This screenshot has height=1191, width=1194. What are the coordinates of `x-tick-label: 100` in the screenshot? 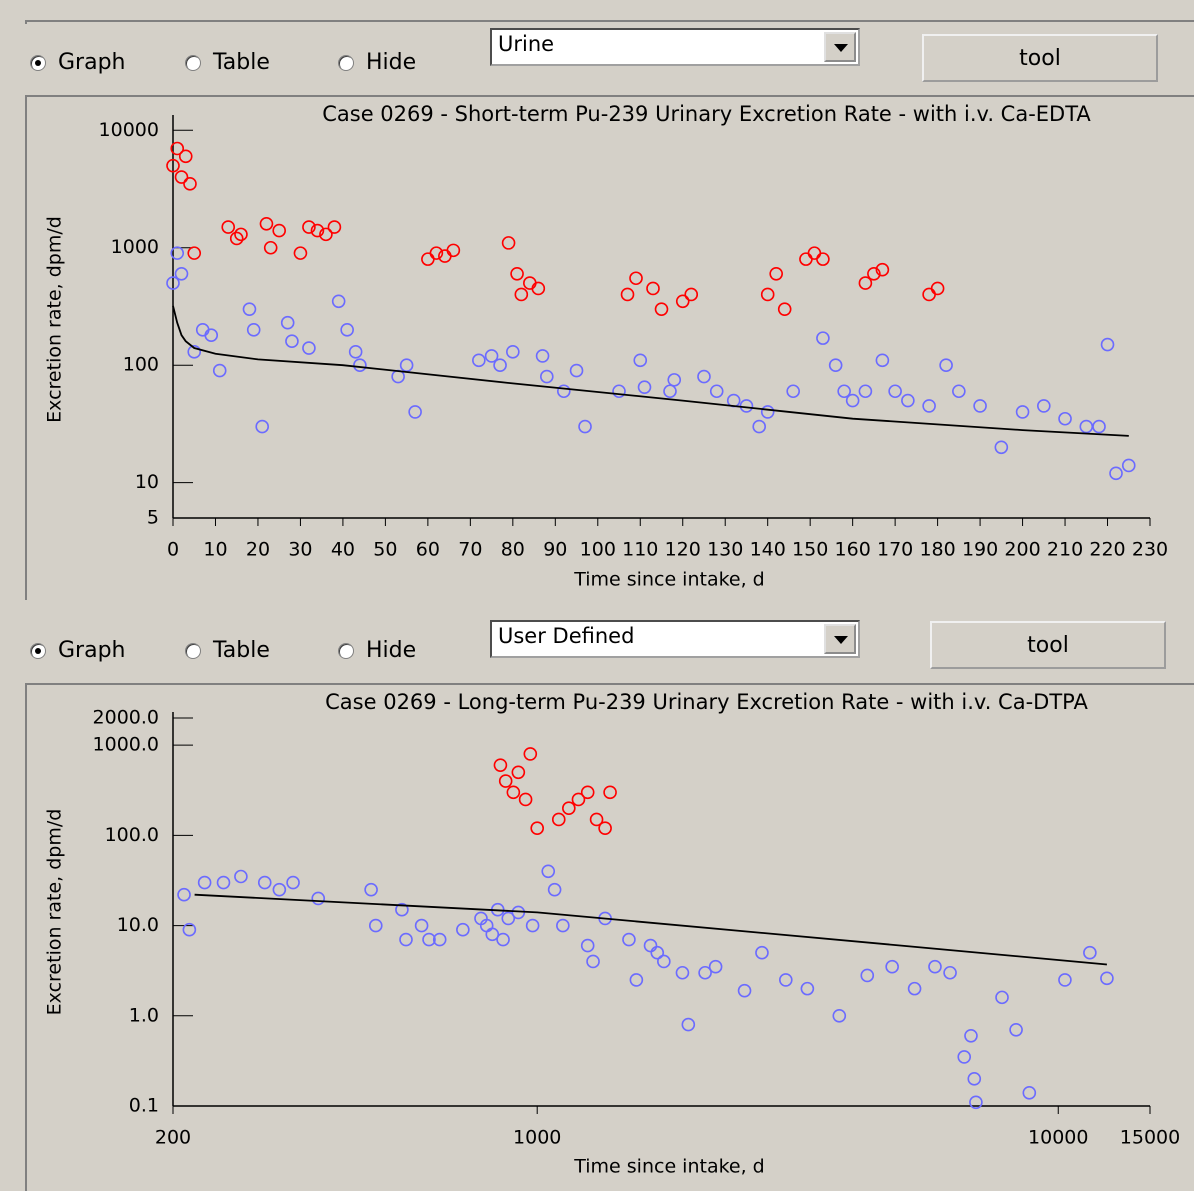 It's located at (598, 550).